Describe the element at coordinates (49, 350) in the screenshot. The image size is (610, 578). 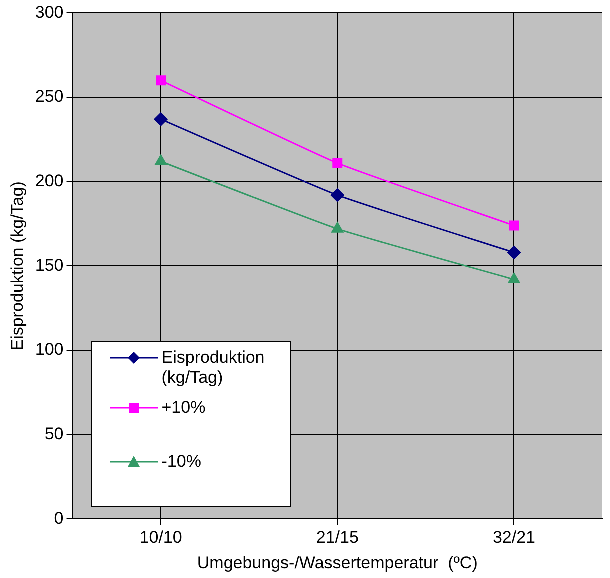
I see `y-tick-label: 100` at that location.